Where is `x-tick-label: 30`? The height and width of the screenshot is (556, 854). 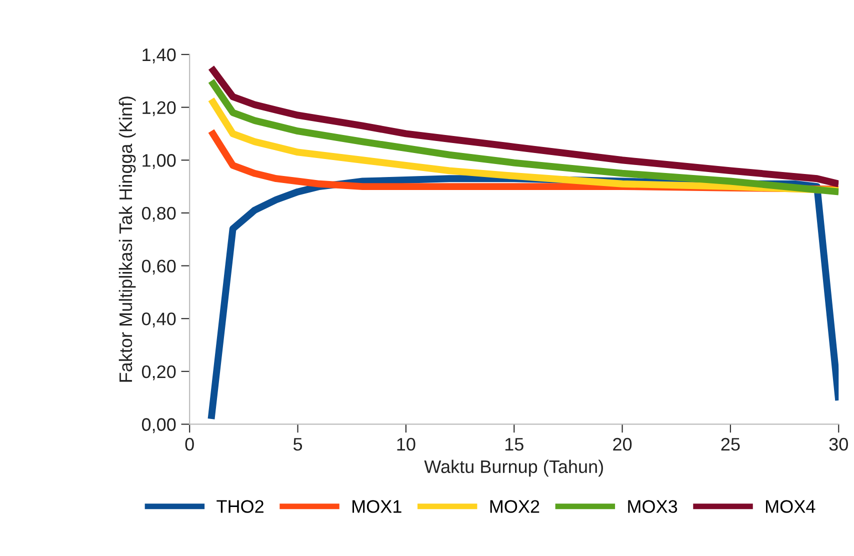
x-tick-label: 30 is located at coordinates (838, 444).